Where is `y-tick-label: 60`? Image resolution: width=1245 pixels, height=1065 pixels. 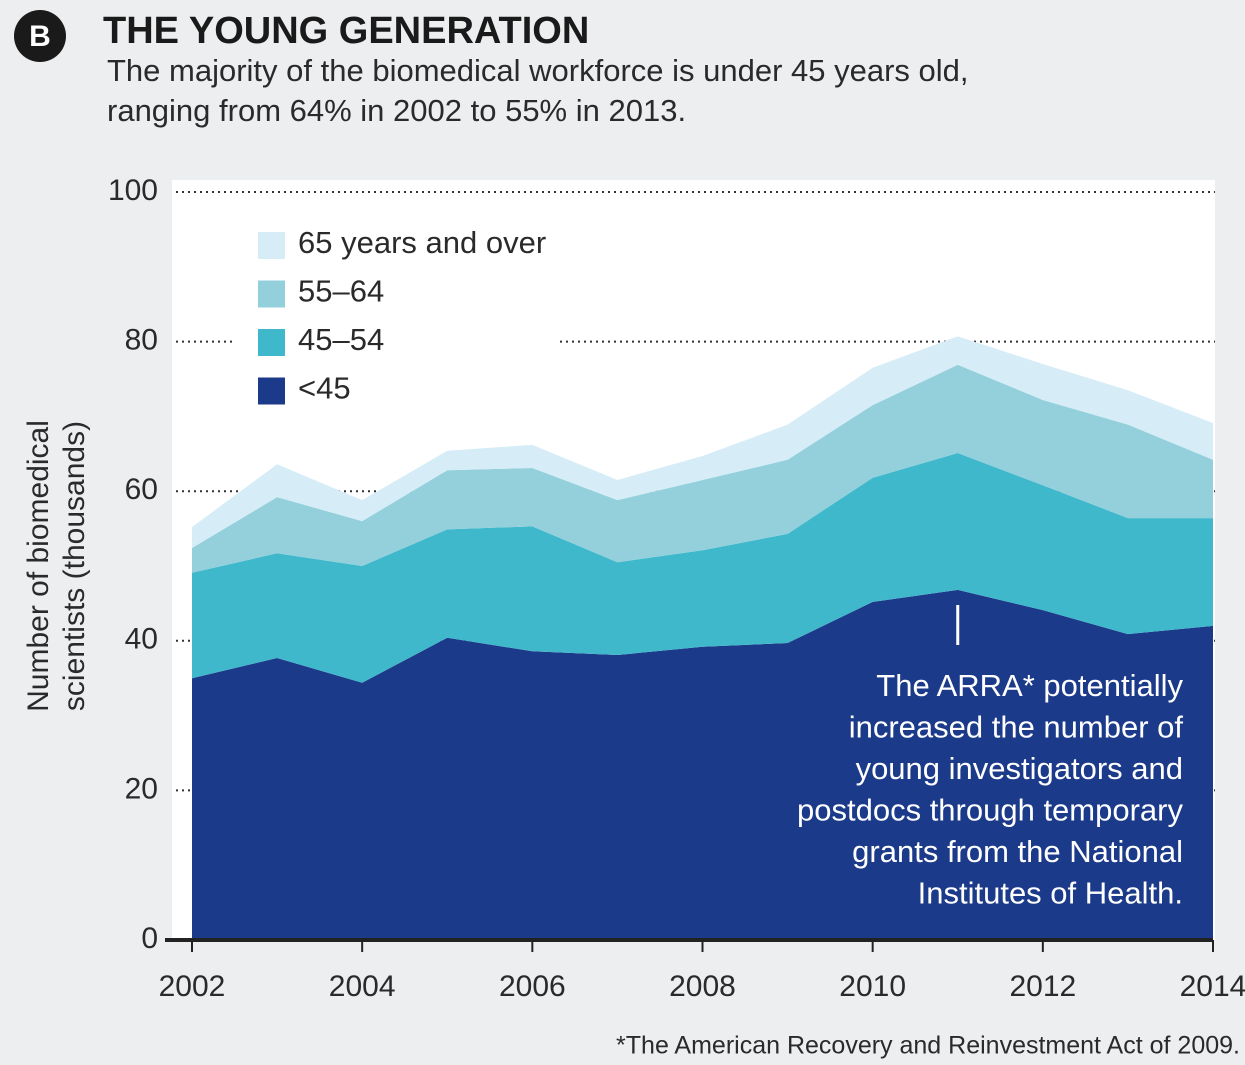
y-tick-label: 60 is located at coordinates (141, 489).